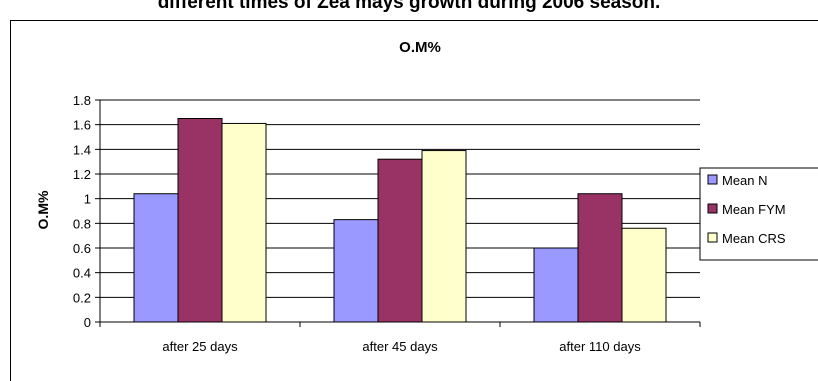 The width and height of the screenshot is (818, 381). I want to click on x-tick-label: after 45 days, so click(400, 346).